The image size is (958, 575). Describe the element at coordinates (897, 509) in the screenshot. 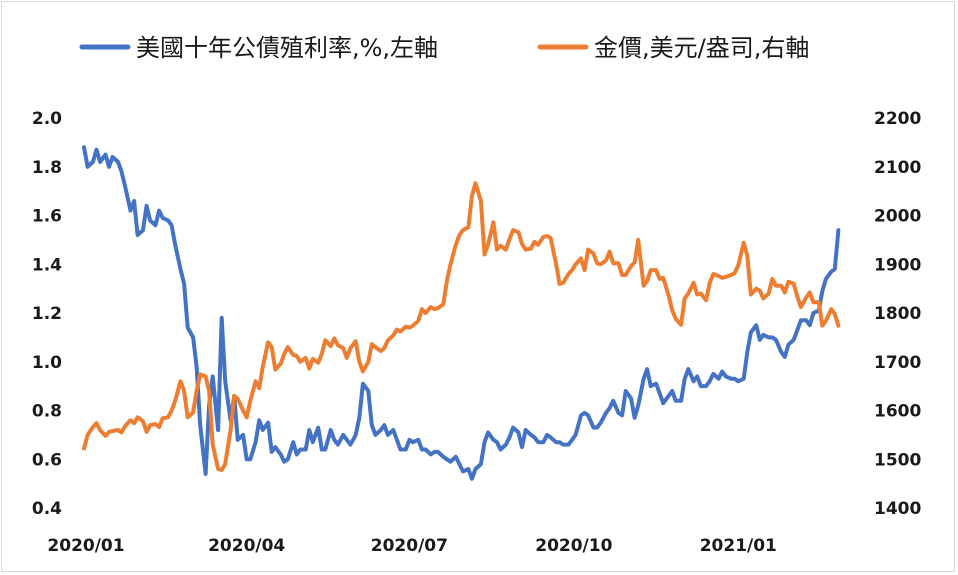

I see `y-right-tick-label: 1400` at that location.